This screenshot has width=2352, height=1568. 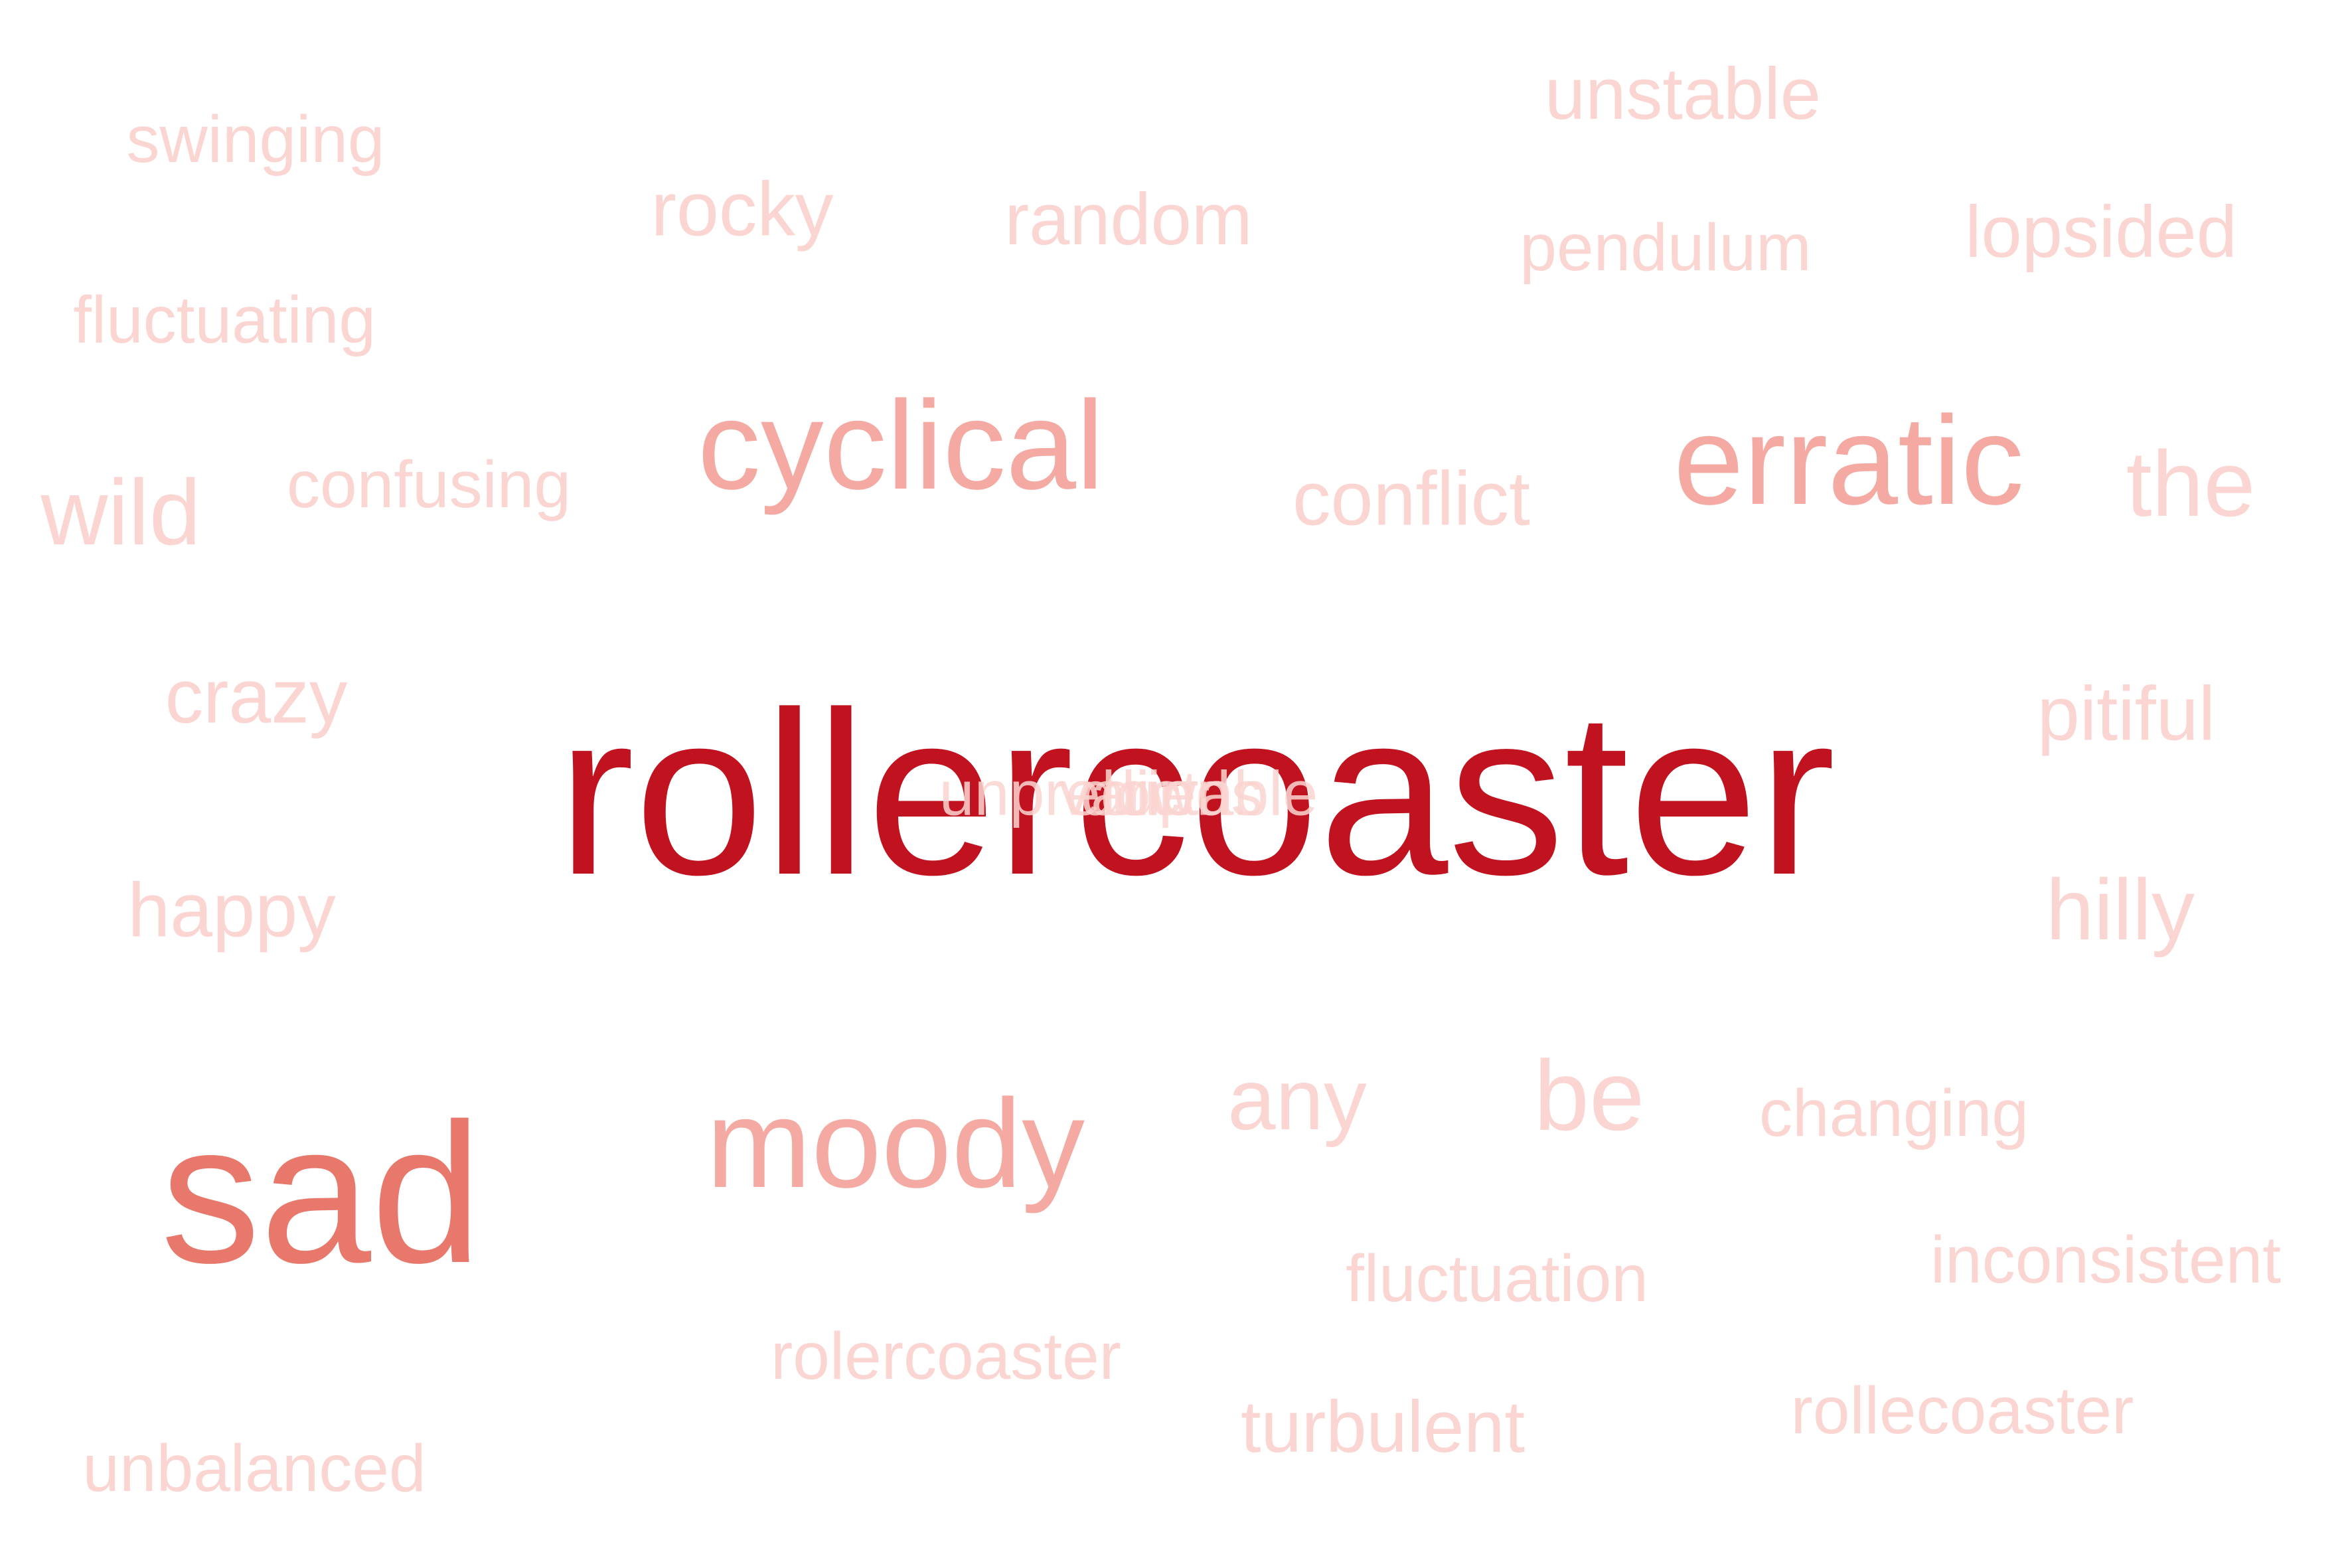 What do you see at coordinates (743, 210) in the screenshot?
I see `word-rocky: rocky` at bounding box center [743, 210].